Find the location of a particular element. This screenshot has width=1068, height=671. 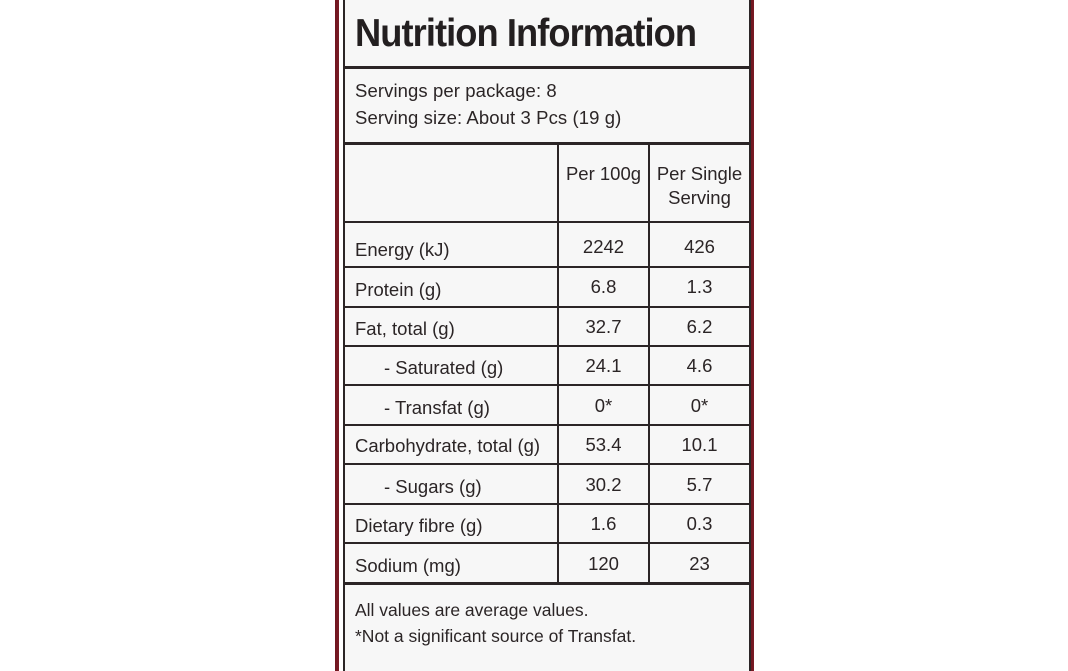

row-label-sugars: - Sugars (g) is located at coordinates (433, 486).